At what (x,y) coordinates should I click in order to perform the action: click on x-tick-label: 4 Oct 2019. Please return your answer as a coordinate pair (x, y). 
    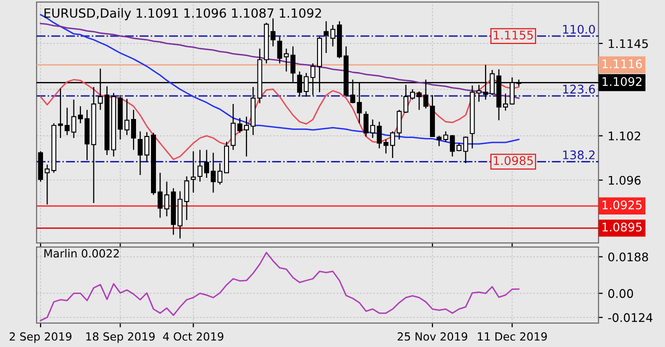
    Looking at the image, I should click on (193, 336).